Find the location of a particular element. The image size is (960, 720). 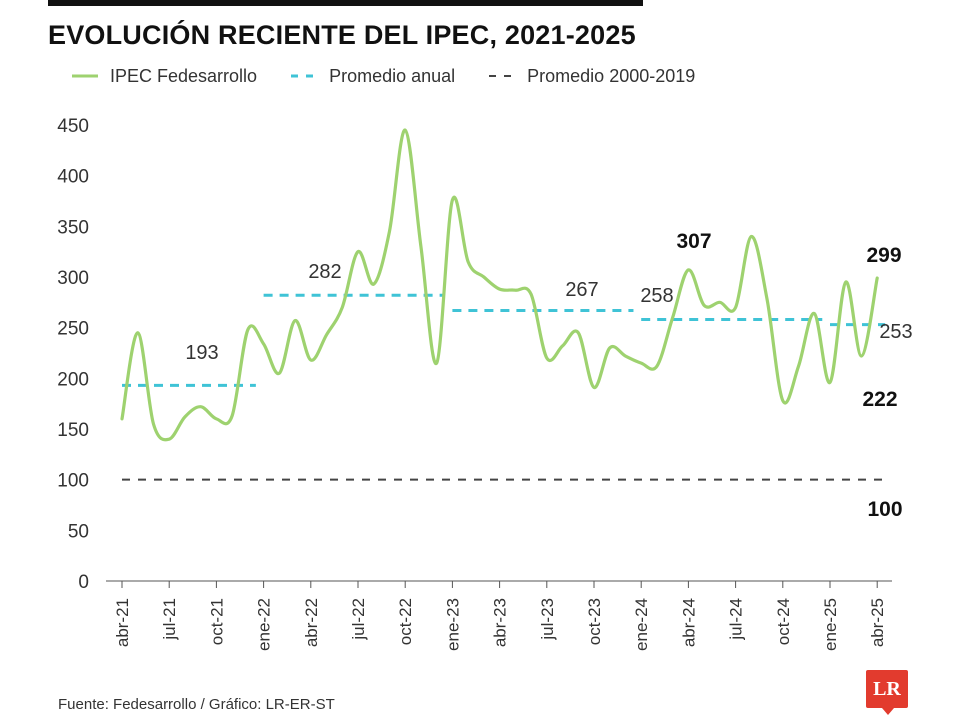

x-tick-label: abr-25 is located at coordinates (877, 622).